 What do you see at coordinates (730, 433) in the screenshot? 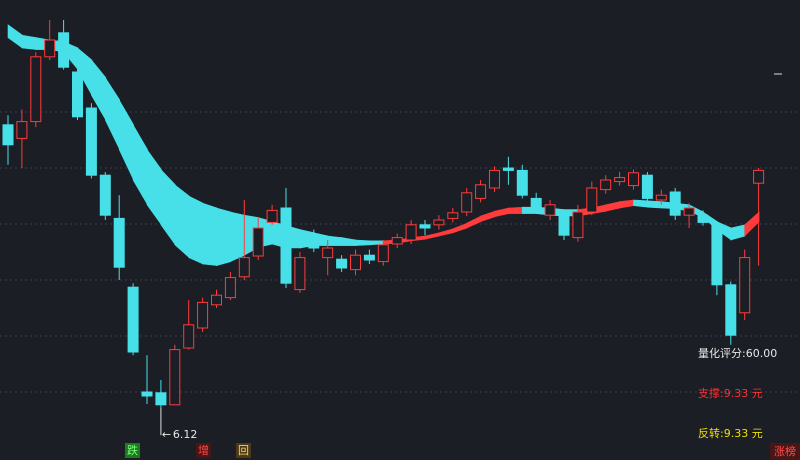
I see `reversal-label: 反转:9.33 元` at bounding box center [730, 433].